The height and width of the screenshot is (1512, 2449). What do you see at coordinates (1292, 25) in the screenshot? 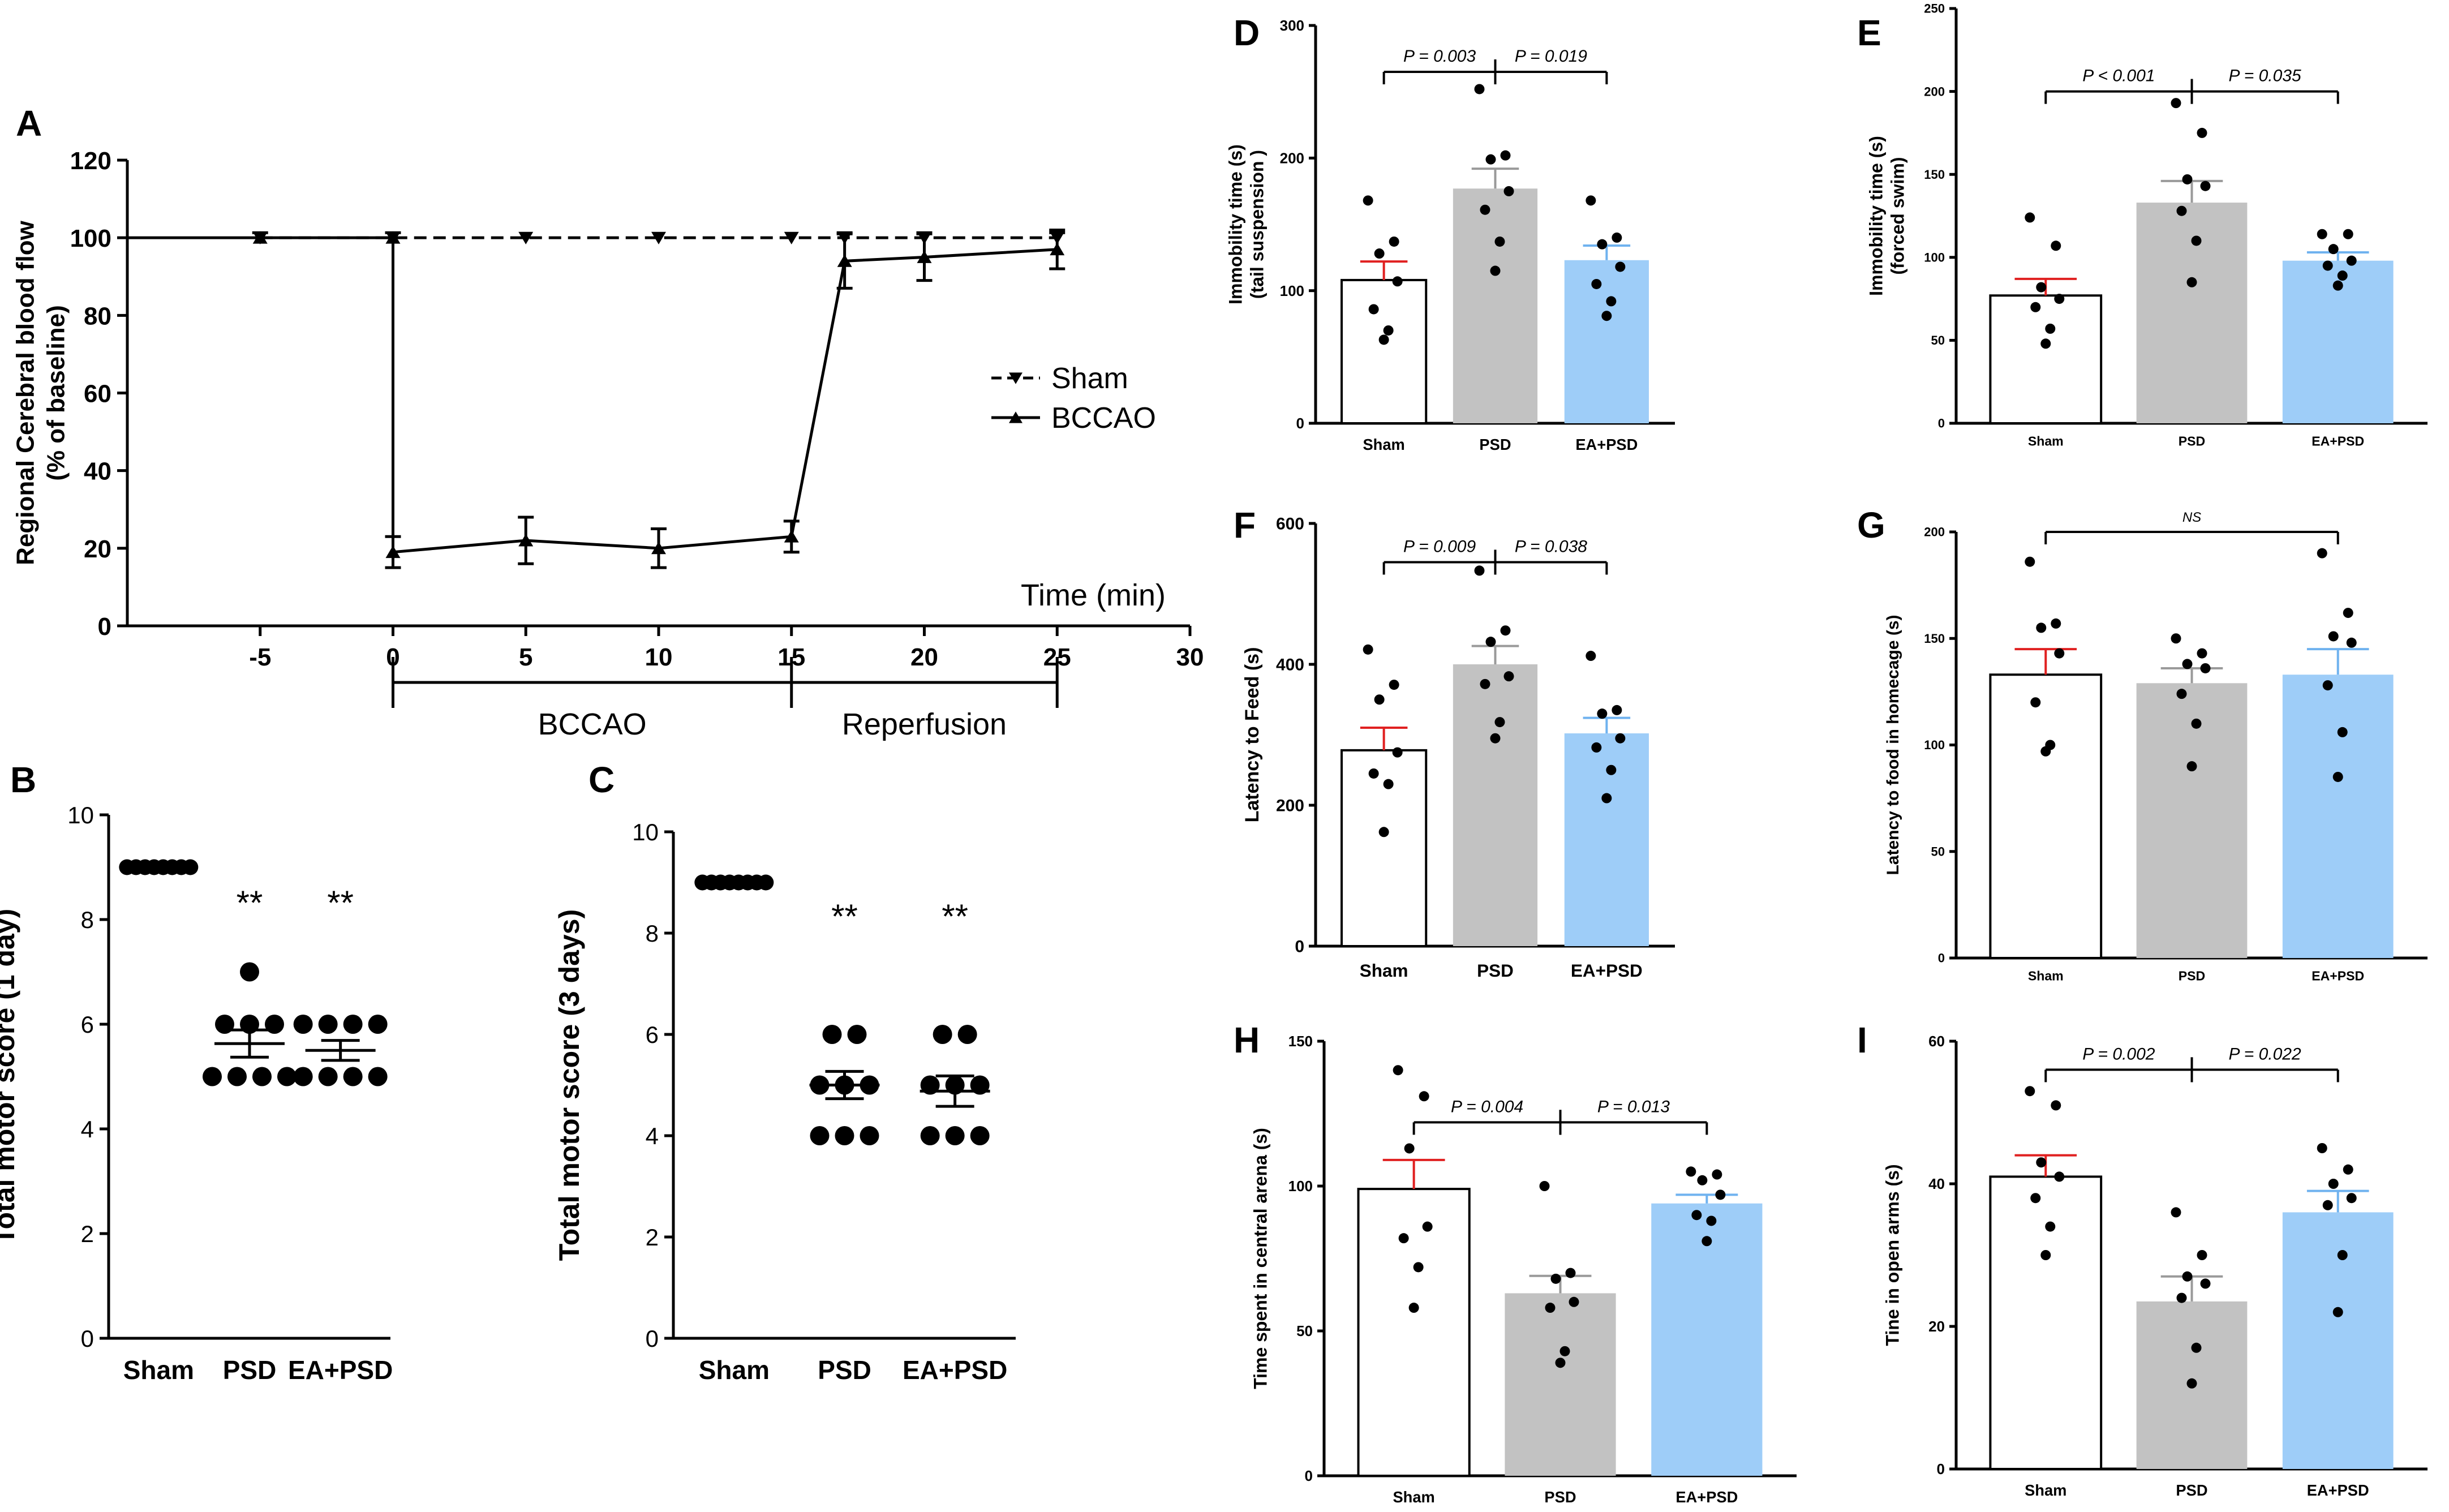
I see `d-y-tick-label: 300` at bounding box center [1292, 25].